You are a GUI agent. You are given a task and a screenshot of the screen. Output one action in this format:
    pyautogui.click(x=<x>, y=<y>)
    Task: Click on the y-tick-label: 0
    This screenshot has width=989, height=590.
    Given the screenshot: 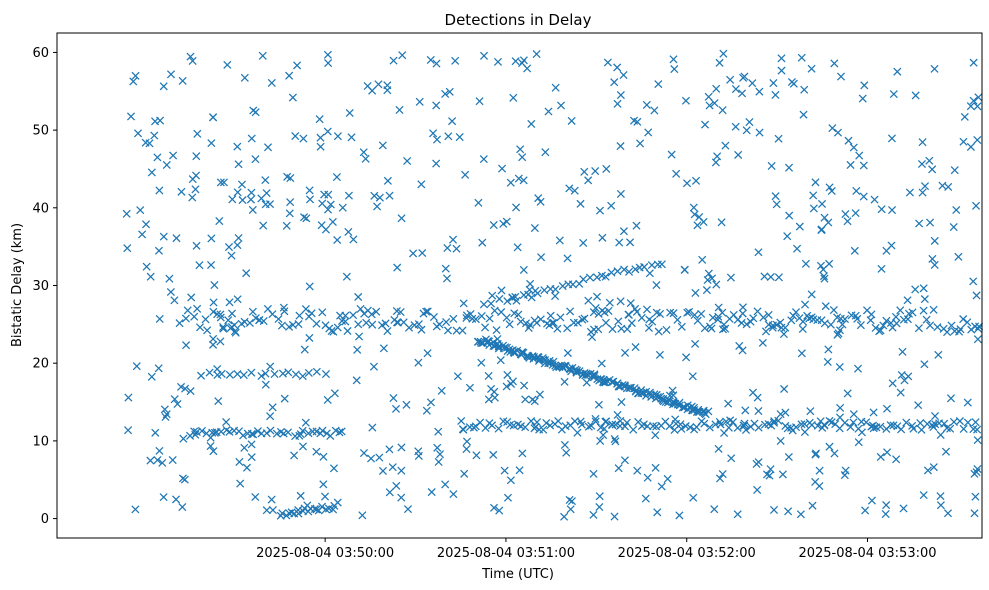 What is the action you would take?
    pyautogui.click(x=45, y=519)
    